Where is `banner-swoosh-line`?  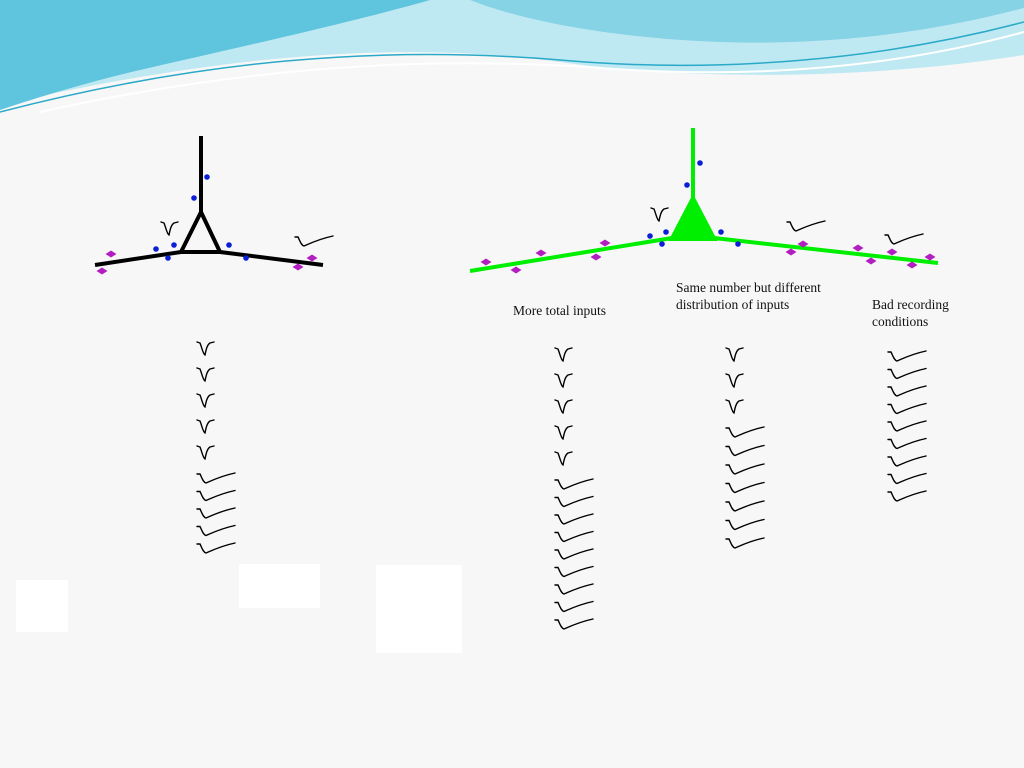
banner-swoosh-line is located at coordinates (512, 67).